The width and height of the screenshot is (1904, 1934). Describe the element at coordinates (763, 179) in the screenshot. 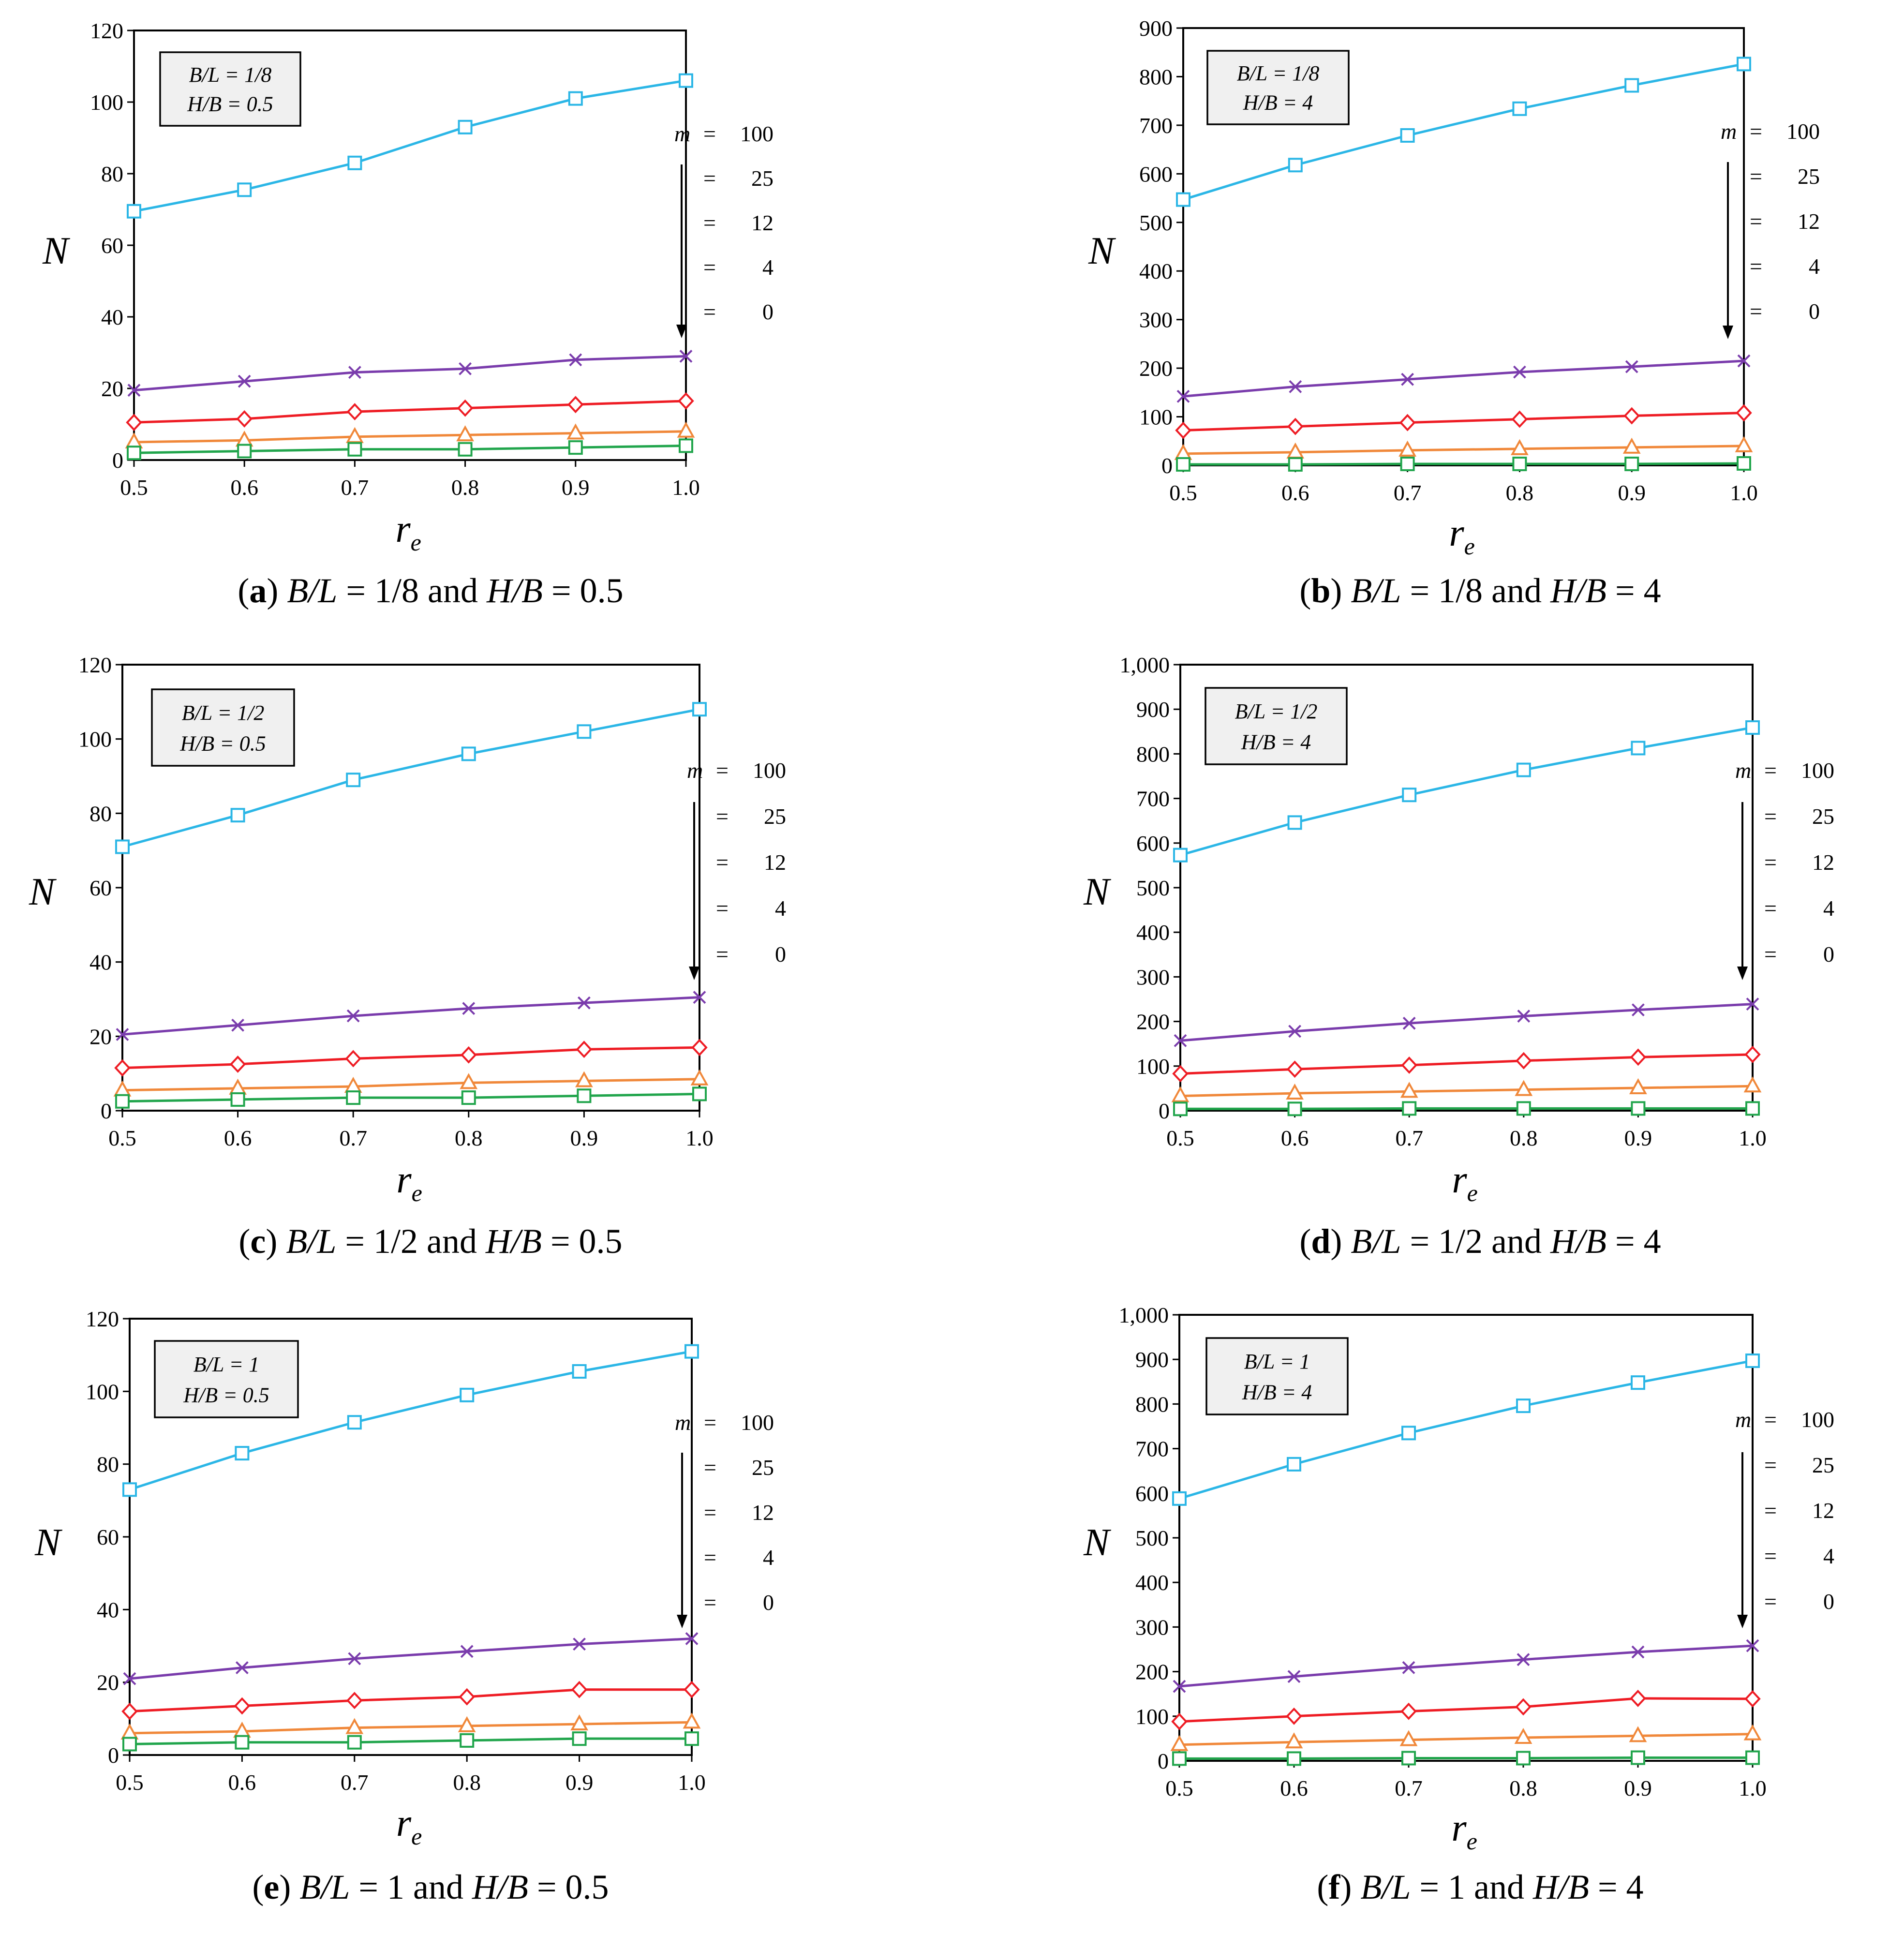

I see `legend-value: 25` at that location.